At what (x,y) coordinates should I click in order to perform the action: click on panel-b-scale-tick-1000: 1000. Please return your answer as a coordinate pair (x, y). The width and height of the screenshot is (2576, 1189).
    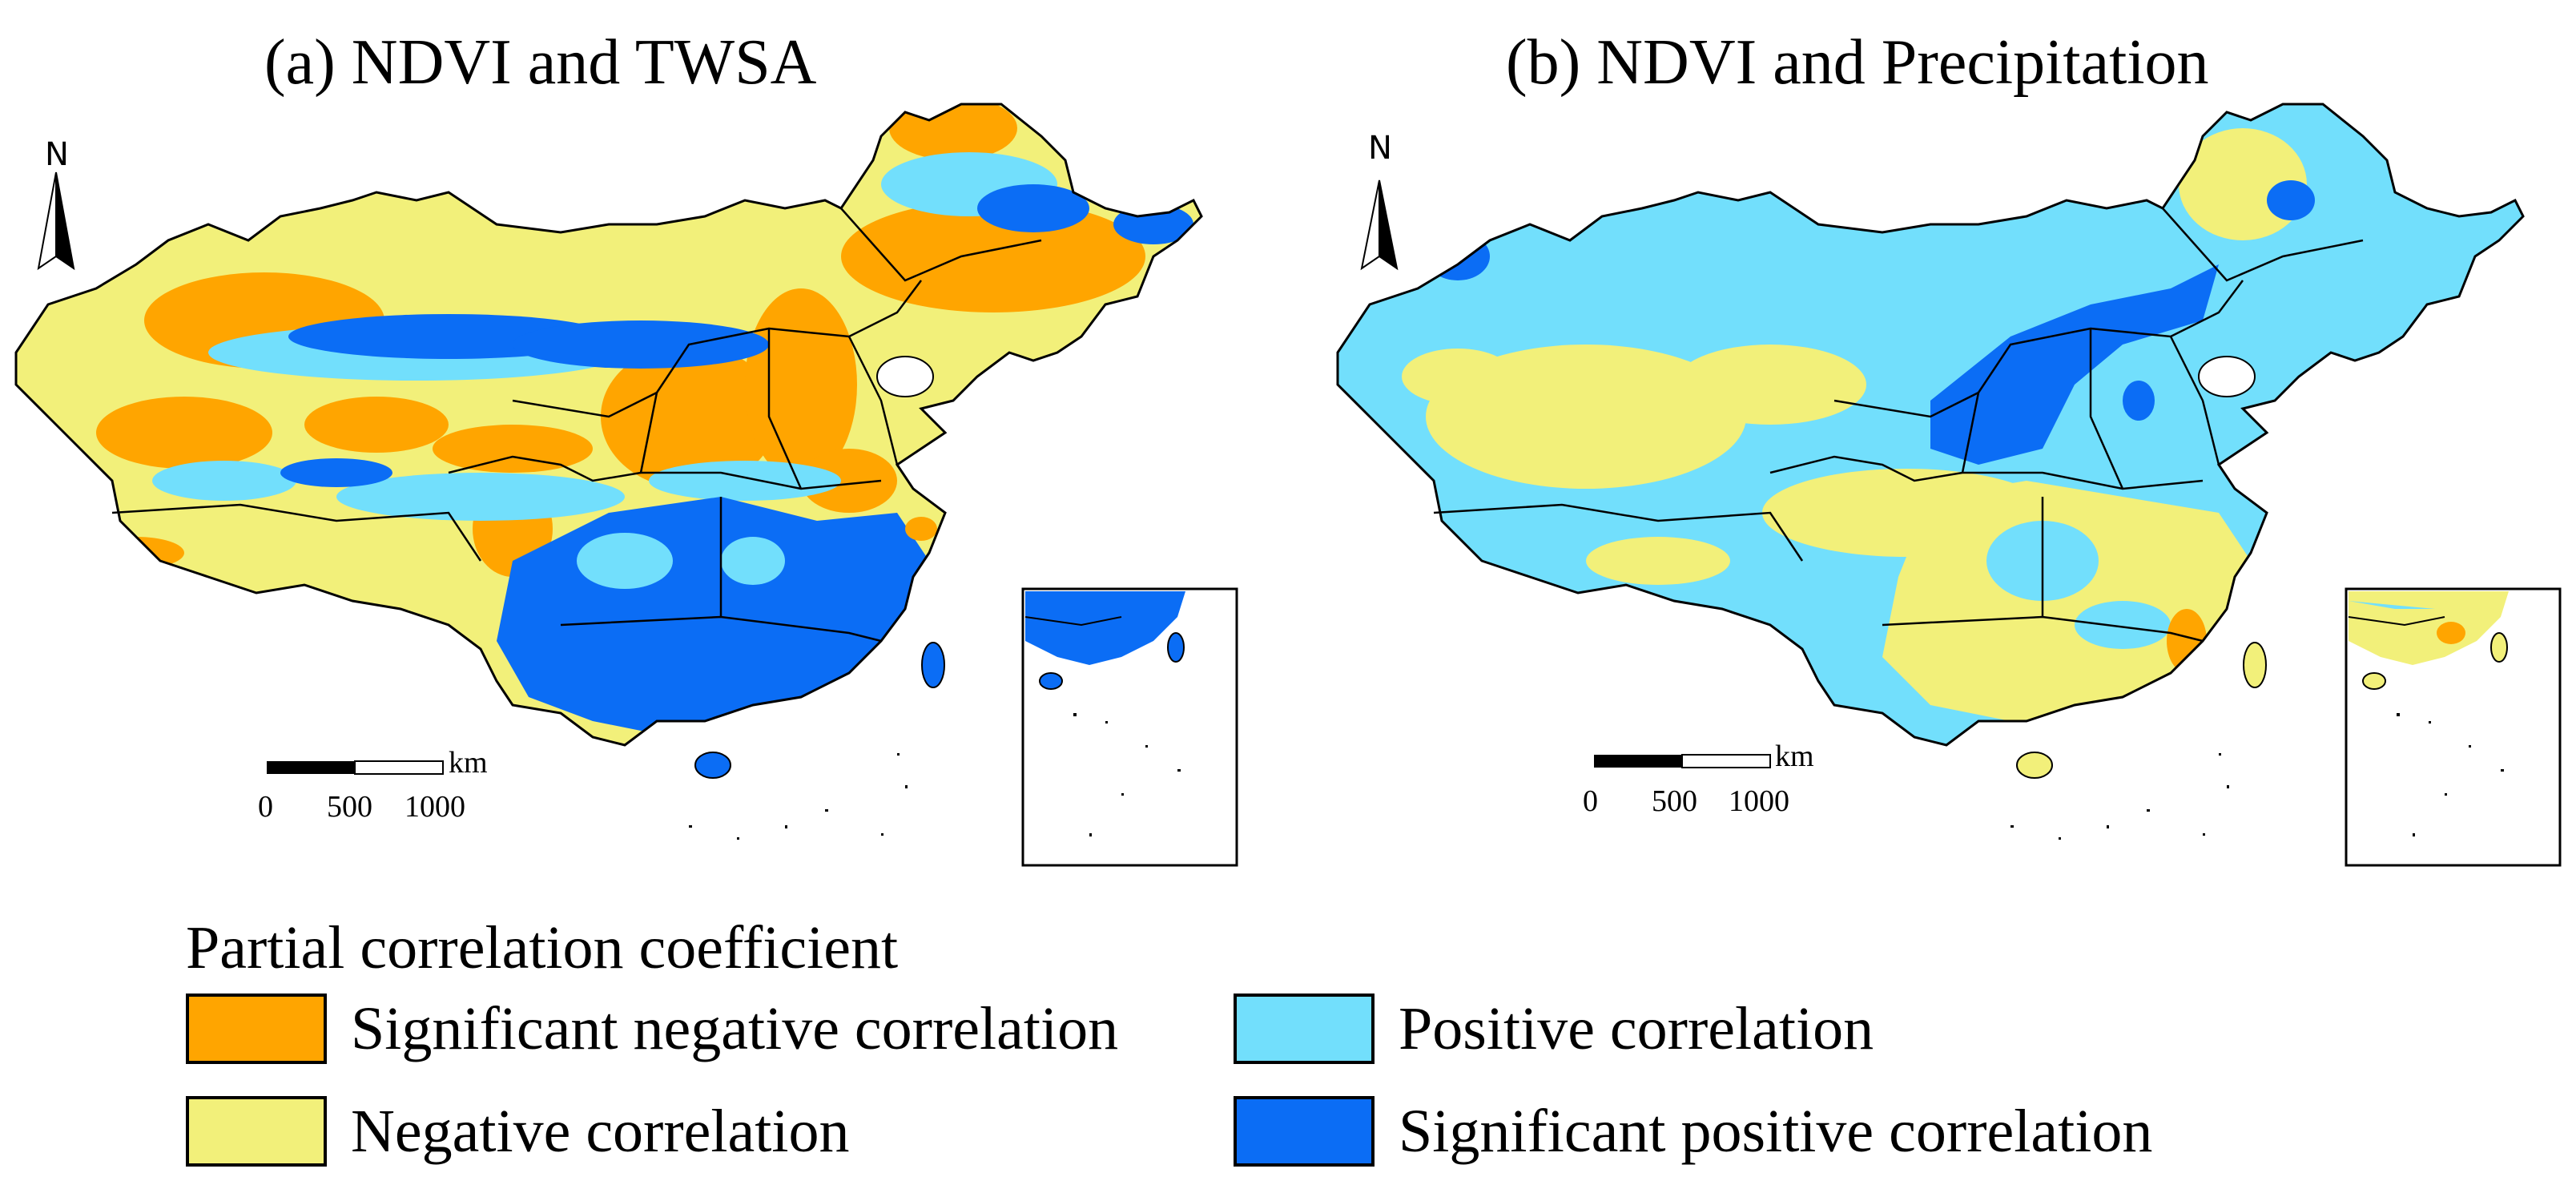
    Looking at the image, I should click on (1759, 801).